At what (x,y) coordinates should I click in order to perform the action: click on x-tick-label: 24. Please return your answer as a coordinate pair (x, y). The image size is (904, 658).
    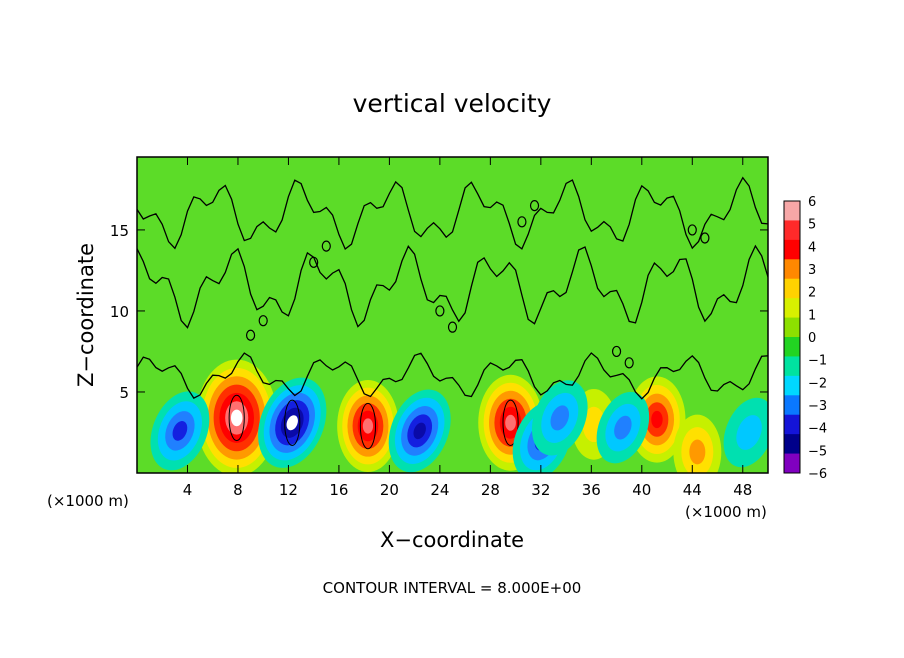
    Looking at the image, I should click on (439, 490).